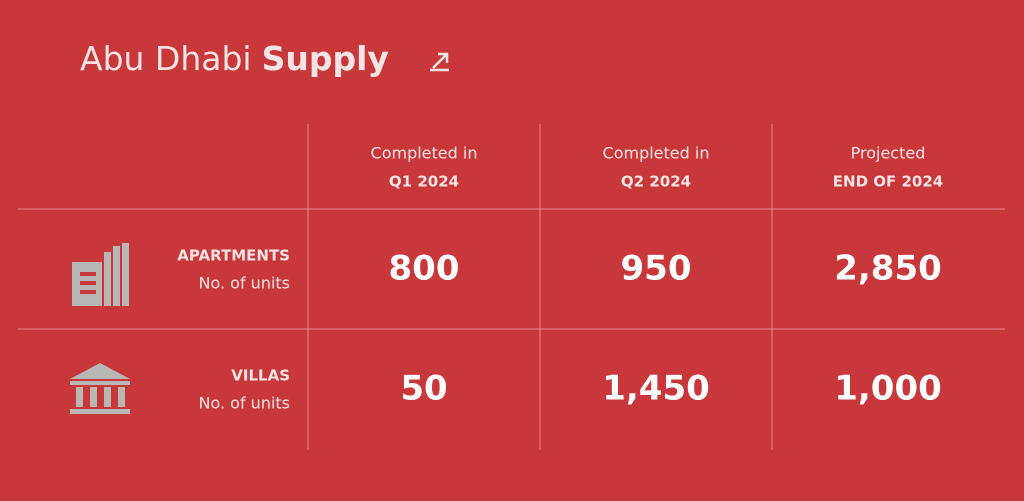 This screenshot has width=1024, height=501. Describe the element at coordinates (656, 182) in the screenshot. I see `column-header-period: Q2 2024` at that location.